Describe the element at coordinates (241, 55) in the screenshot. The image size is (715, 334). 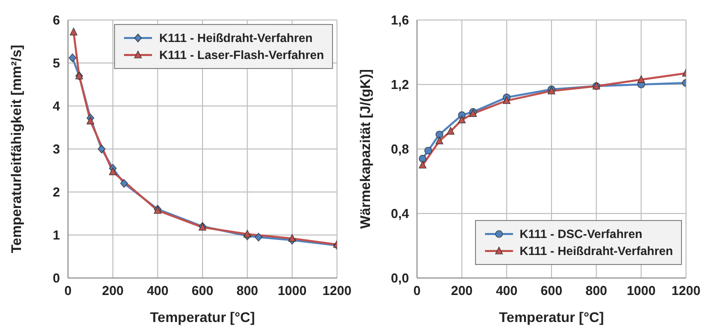
I see `legend-label: K111 - Laser-Flash-Verfahren` at that location.